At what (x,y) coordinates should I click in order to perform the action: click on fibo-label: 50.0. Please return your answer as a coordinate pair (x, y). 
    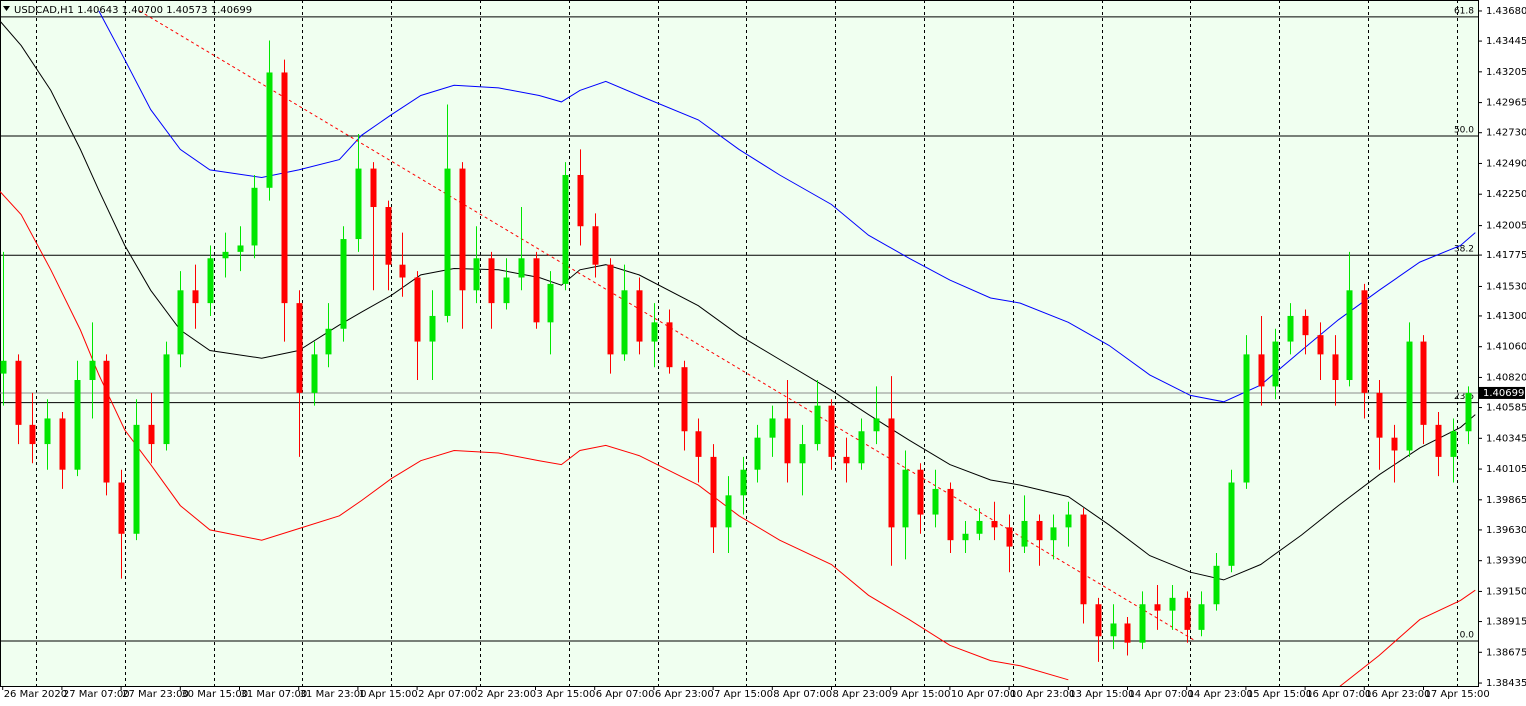
    Looking at the image, I should click on (1464, 131).